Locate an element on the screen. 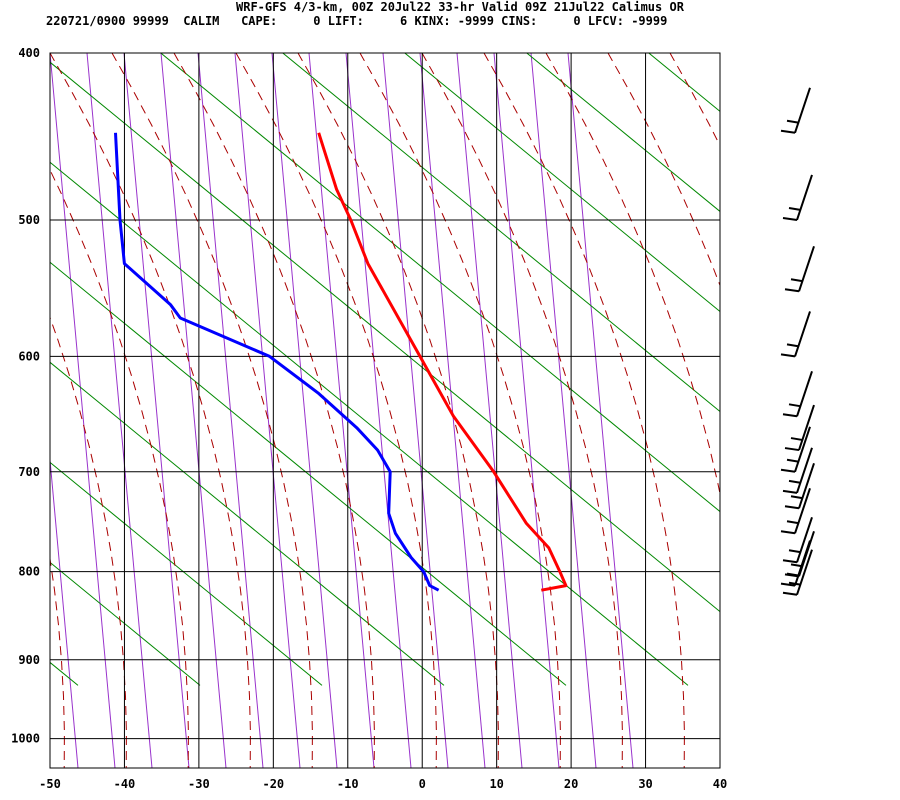 Image resolution: width=900 pixels, height=800 pixels. x-tick-label: 10 is located at coordinates (496, 784).